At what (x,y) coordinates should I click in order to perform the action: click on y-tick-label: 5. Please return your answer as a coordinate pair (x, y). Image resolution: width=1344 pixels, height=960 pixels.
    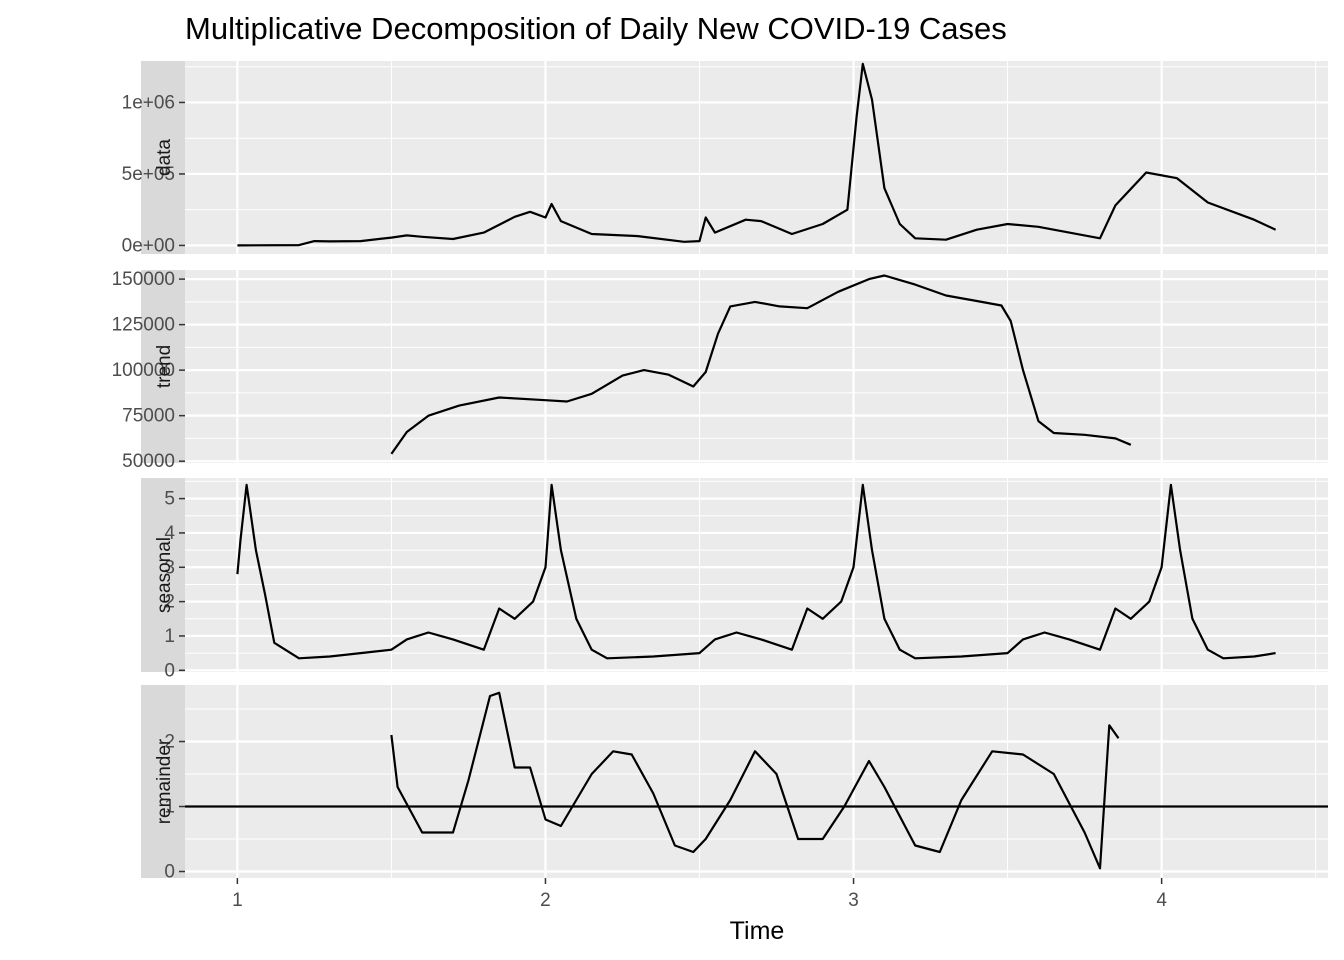
    Looking at the image, I should click on (169, 499).